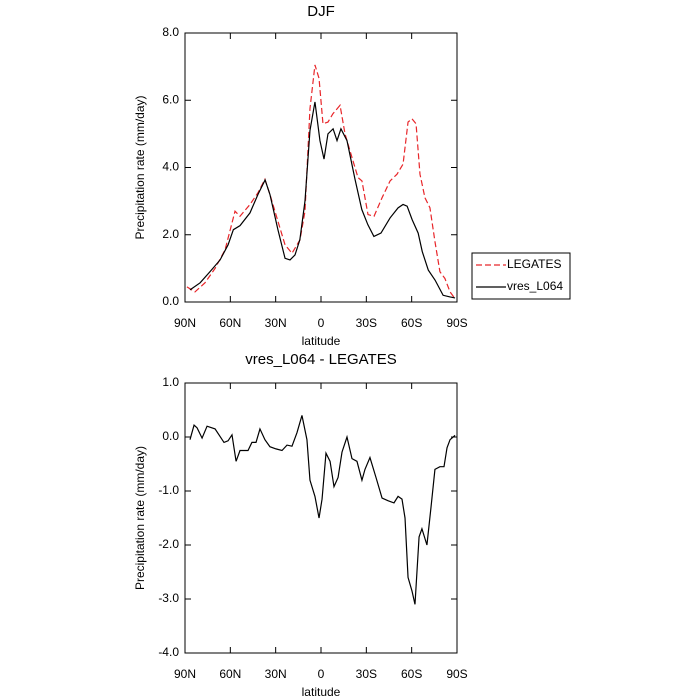 The width and height of the screenshot is (700, 700). What do you see at coordinates (535, 286) in the screenshot?
I see `legend-label: vres_L064` at bounding box center [535, 286].